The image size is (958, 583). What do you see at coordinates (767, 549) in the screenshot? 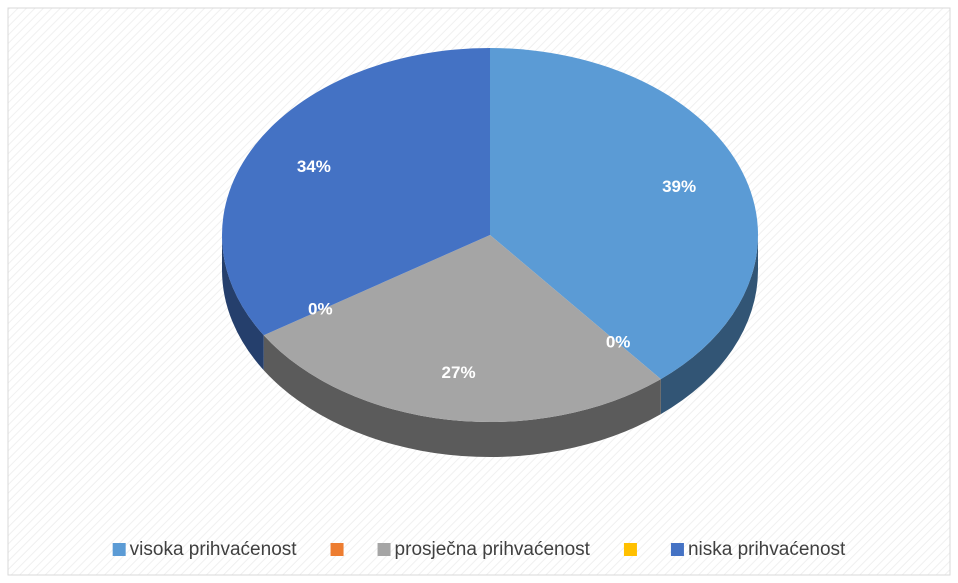
I see `legend-label: niska prihvaćenost` at bounding box center [767, 549].